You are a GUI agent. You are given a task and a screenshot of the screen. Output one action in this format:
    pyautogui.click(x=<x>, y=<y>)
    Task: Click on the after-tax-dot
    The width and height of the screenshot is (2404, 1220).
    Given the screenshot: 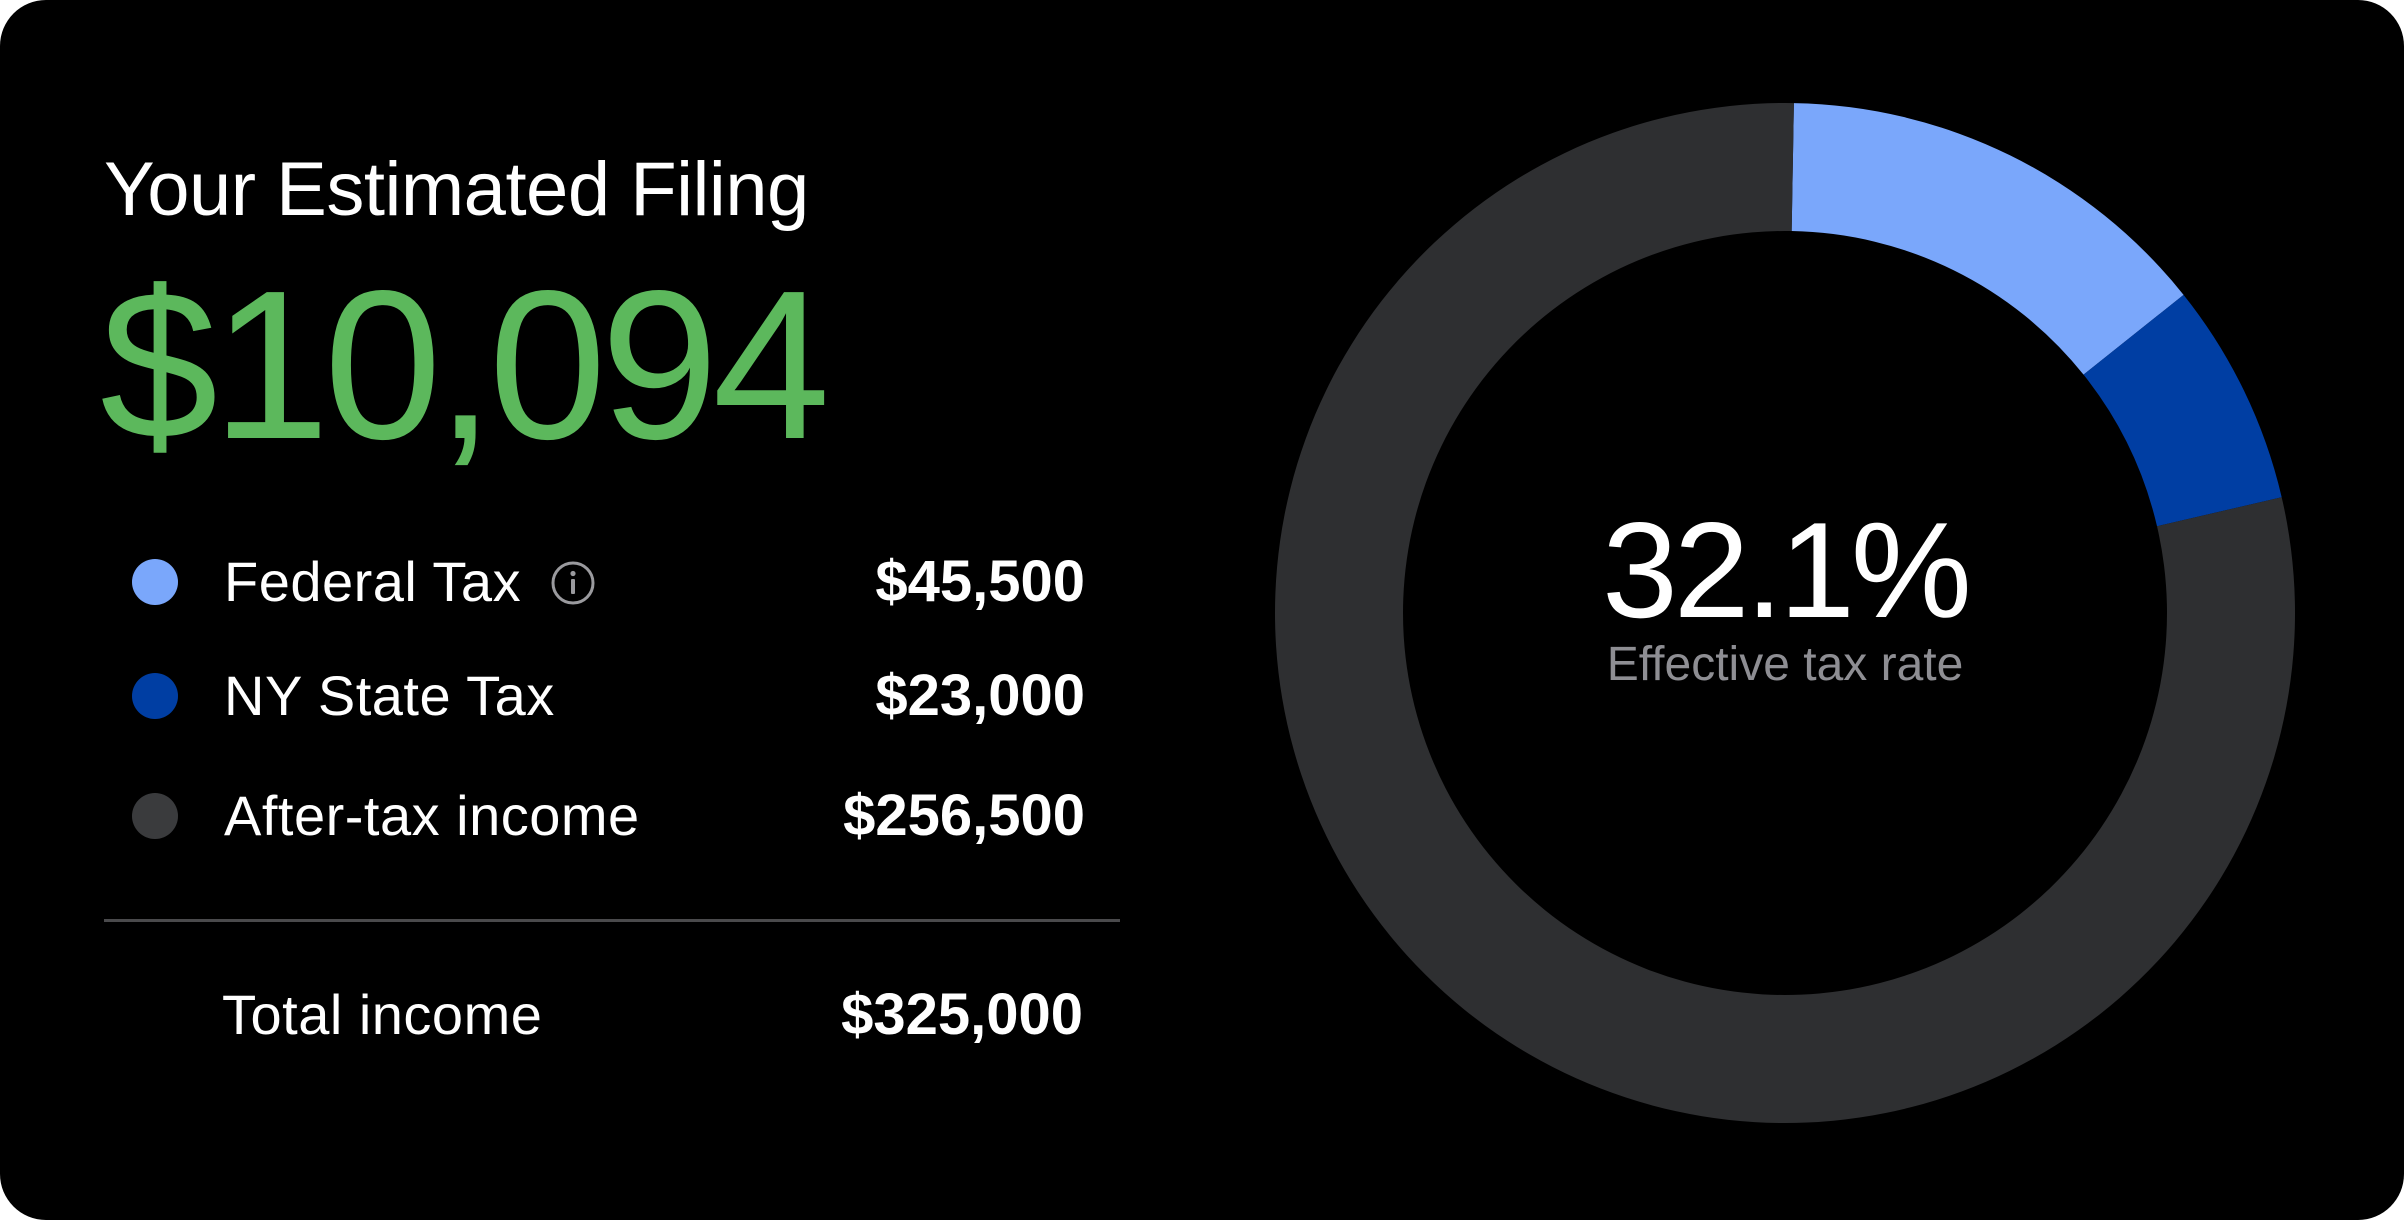 What is the action you would take?
    pyautogui.click(x=155, y=816)
    